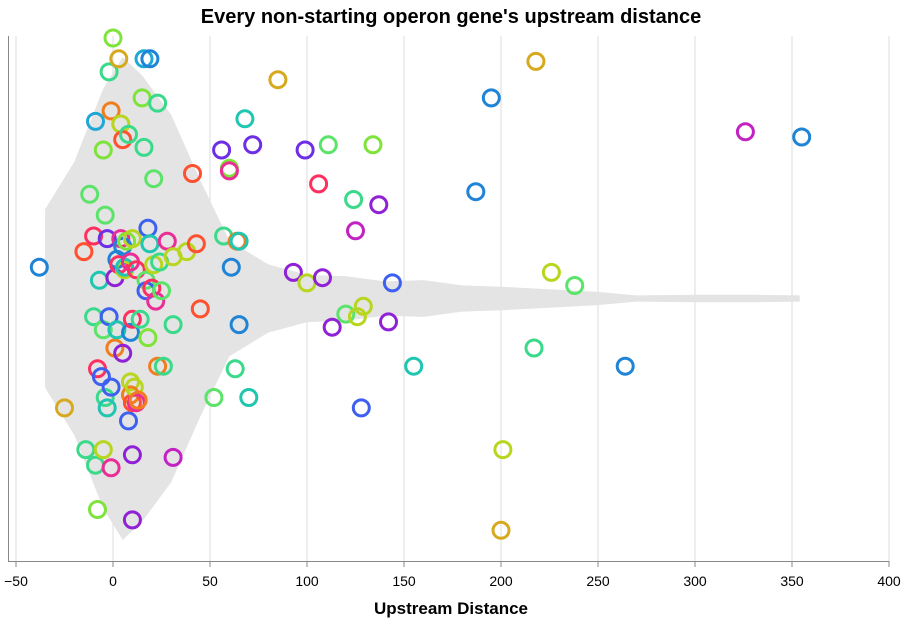 The image size is (902, 624). I want to click on x-tick-label-5: 200, so click(501, 581).